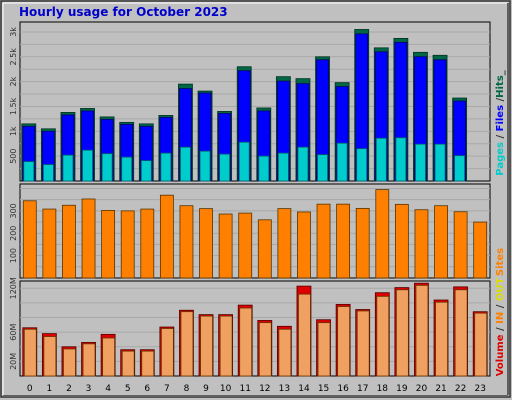  I want to click on x-tick-label: 1, so click(50, 389).